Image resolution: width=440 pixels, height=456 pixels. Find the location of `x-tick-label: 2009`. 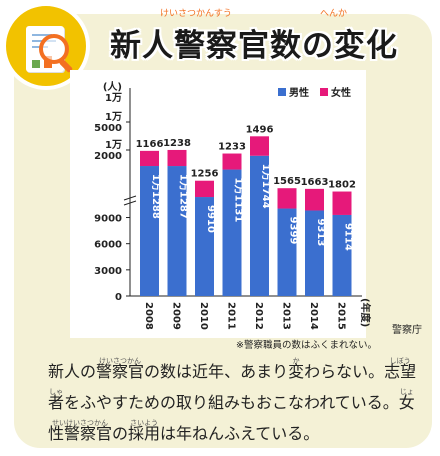

x-tick-label: 2009 is located at coordinates (176, 316).